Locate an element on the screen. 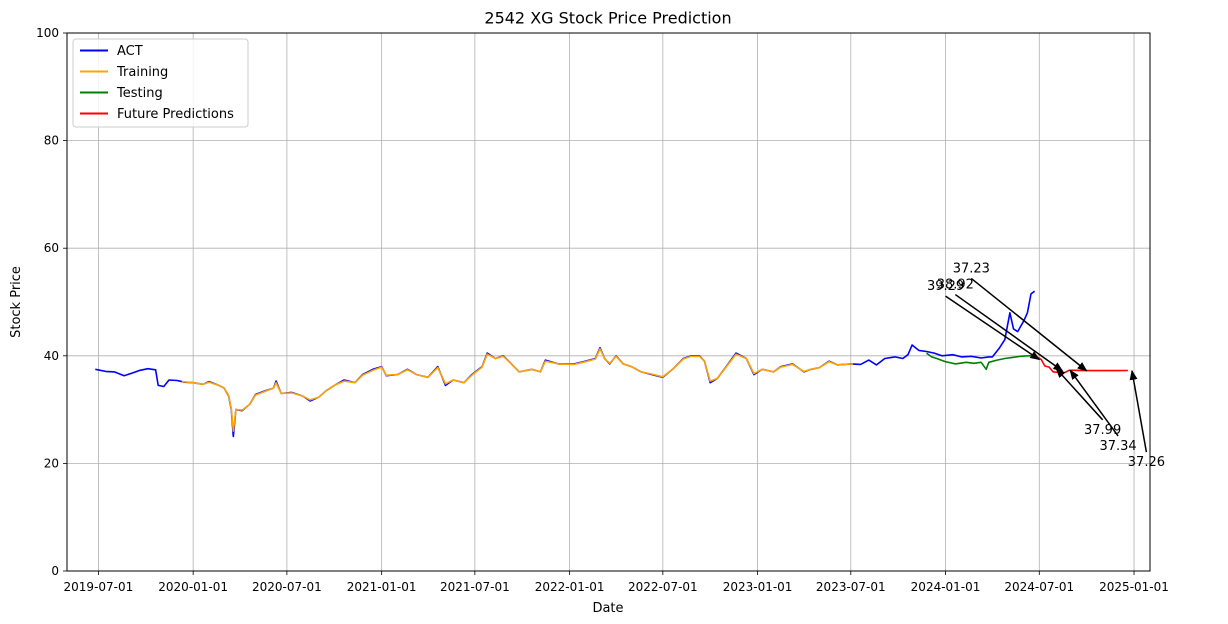 Image resolution: width=1228 pixels, height=624 pixels. x-tick-label: 2024-07-01 is located at coordinates (1039, 587).